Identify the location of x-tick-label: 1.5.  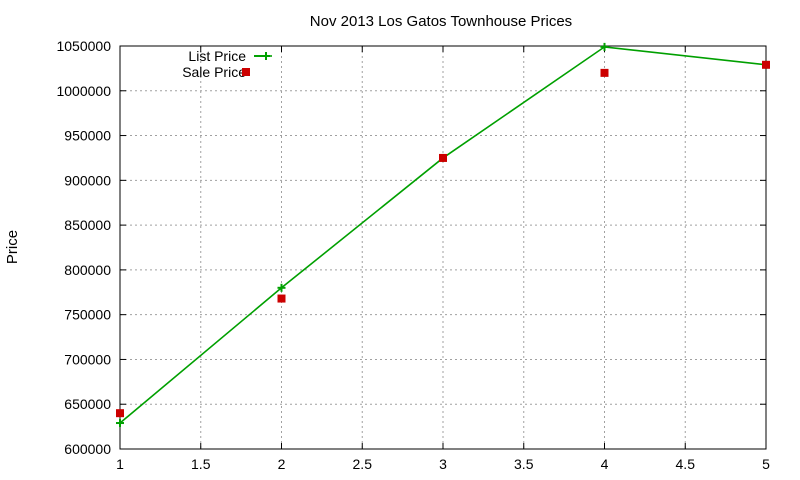
(201, 464).